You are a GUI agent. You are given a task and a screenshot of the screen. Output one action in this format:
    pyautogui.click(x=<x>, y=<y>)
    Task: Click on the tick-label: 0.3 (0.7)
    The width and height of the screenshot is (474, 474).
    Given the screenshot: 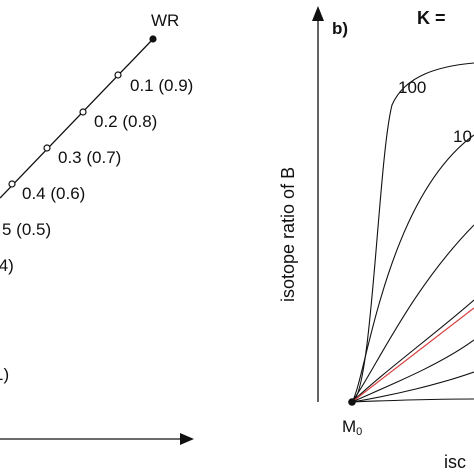 What is the action you would take?
    pyautogui.click(x=89, y=157)
    